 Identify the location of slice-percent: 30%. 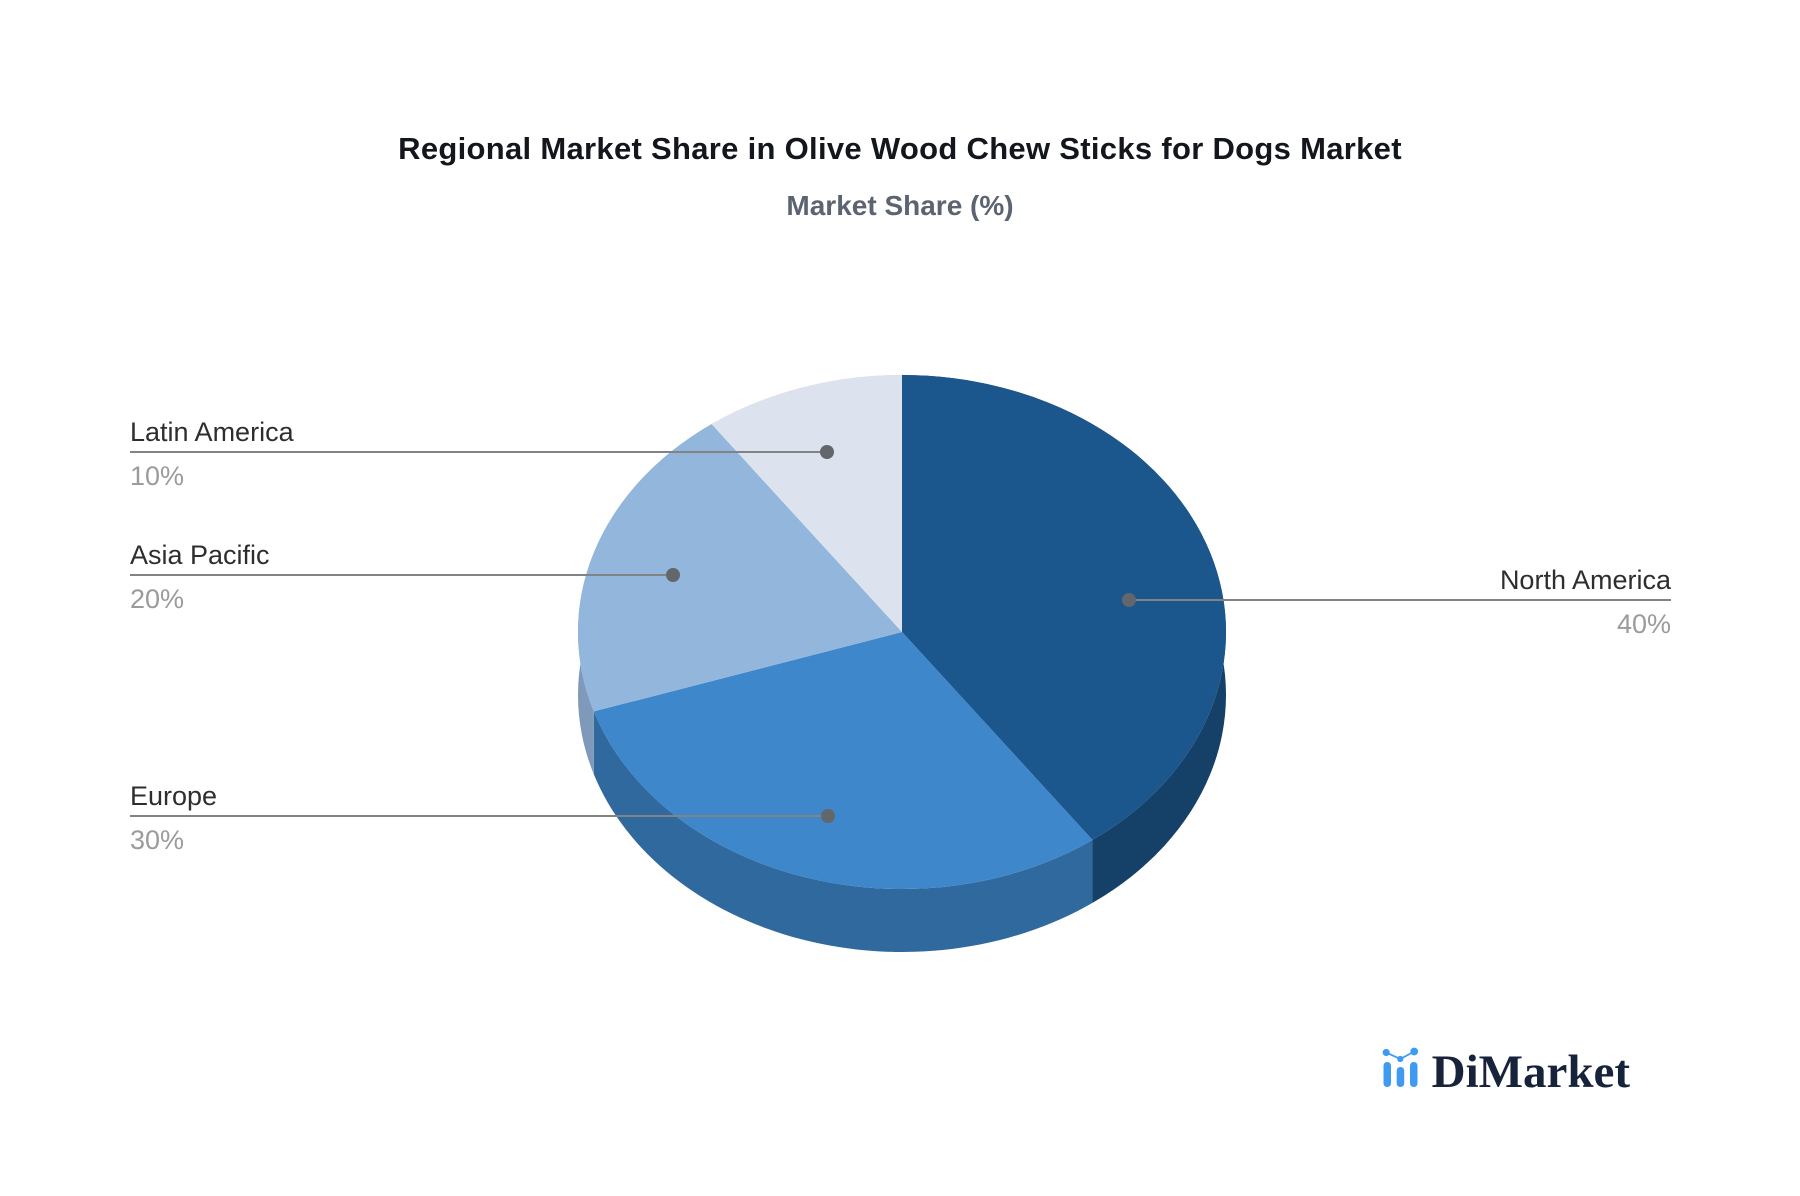
(157, 840).